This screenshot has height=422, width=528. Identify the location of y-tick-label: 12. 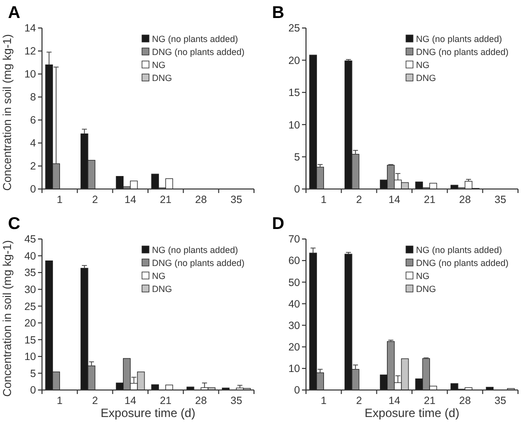
(30, 52).